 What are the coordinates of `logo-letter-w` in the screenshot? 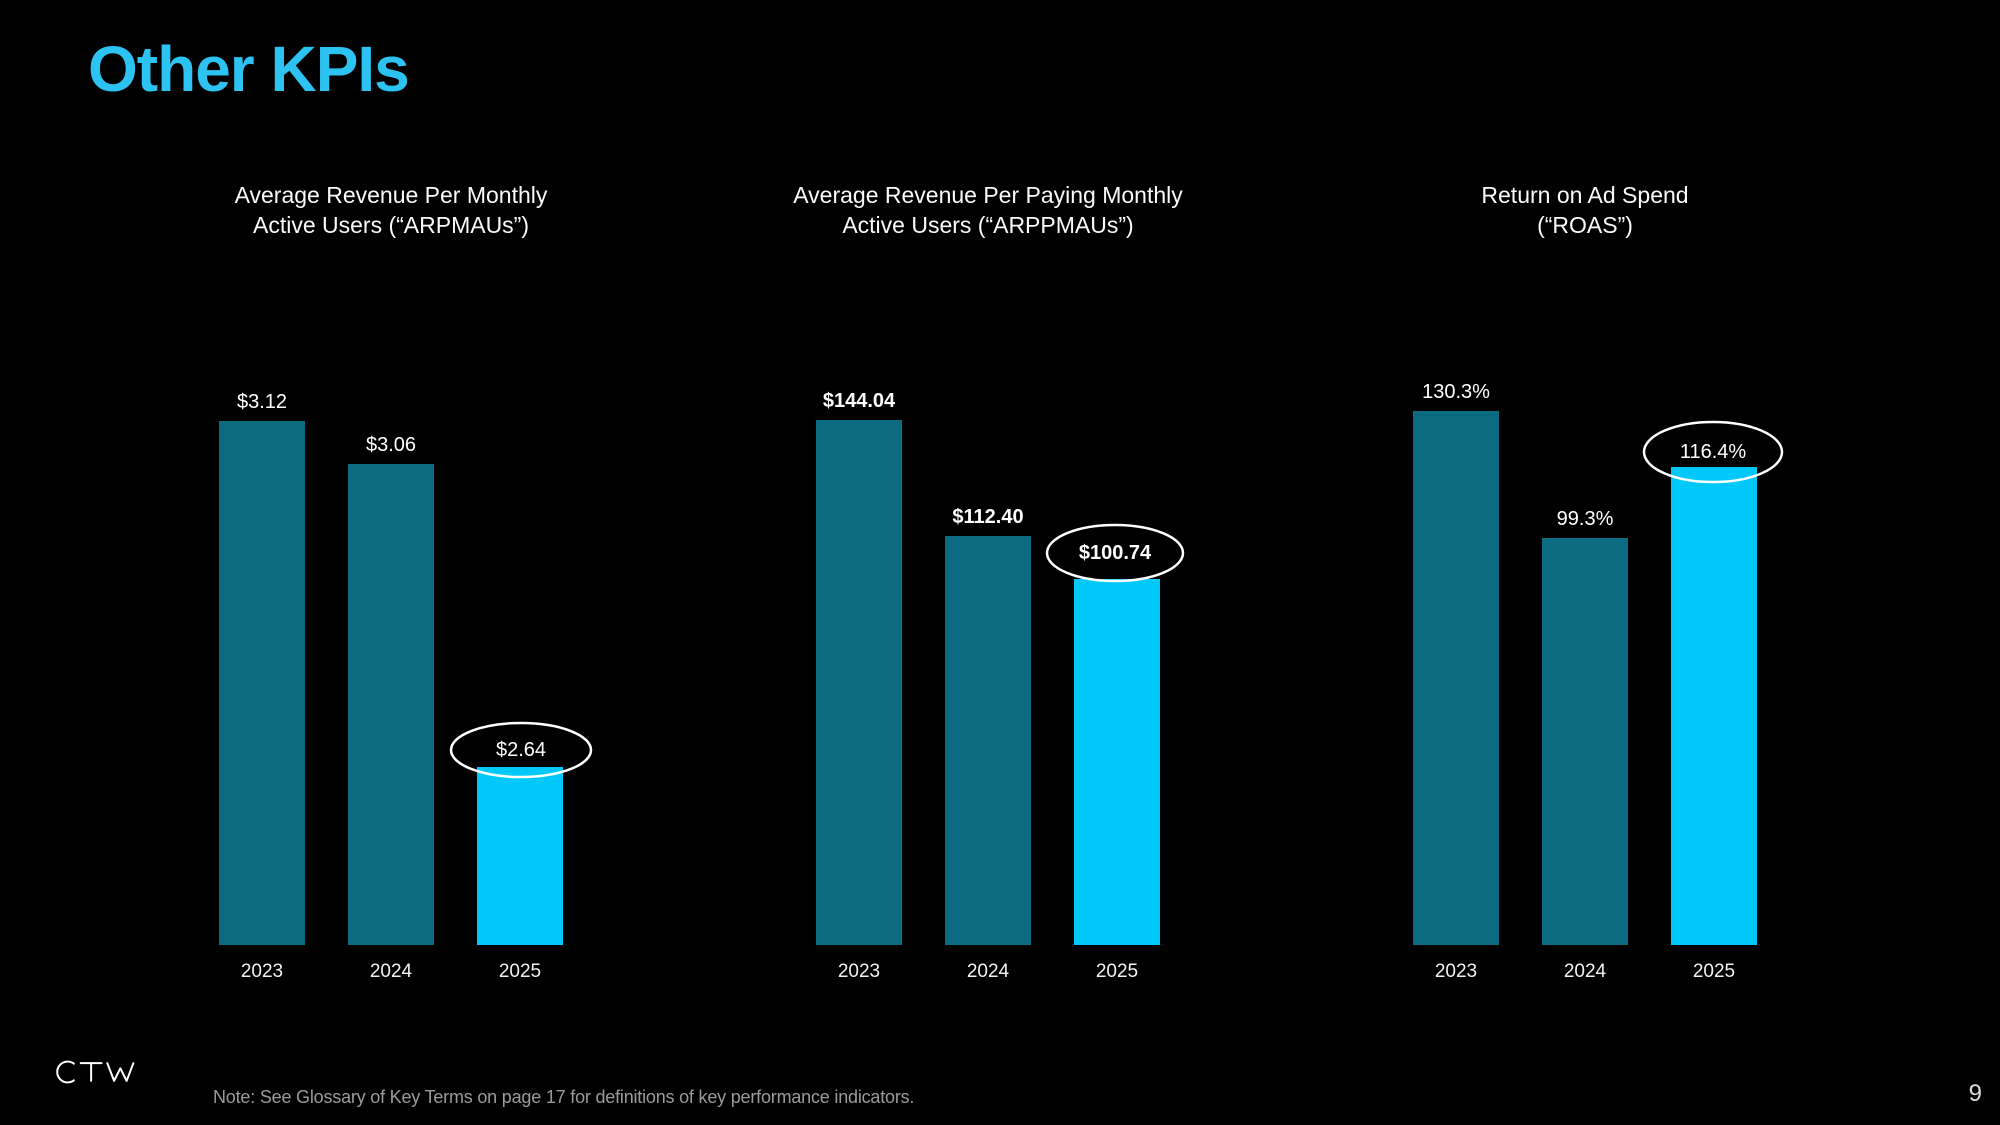 It's located at (120, 1072).